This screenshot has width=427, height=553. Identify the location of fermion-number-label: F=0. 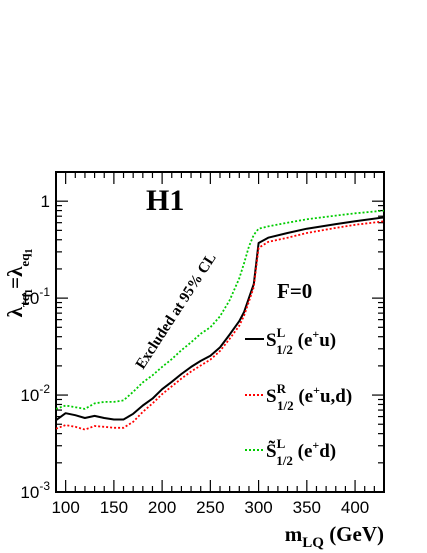
(294, 291).